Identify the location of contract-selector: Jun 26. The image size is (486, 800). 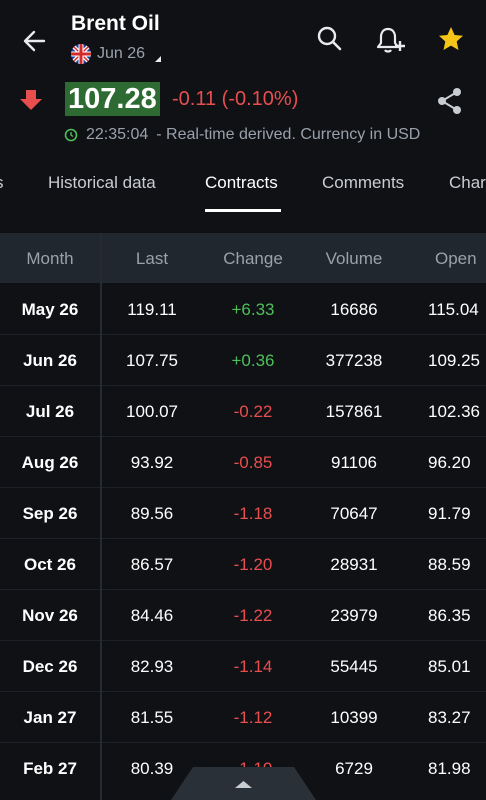
(116, 54).